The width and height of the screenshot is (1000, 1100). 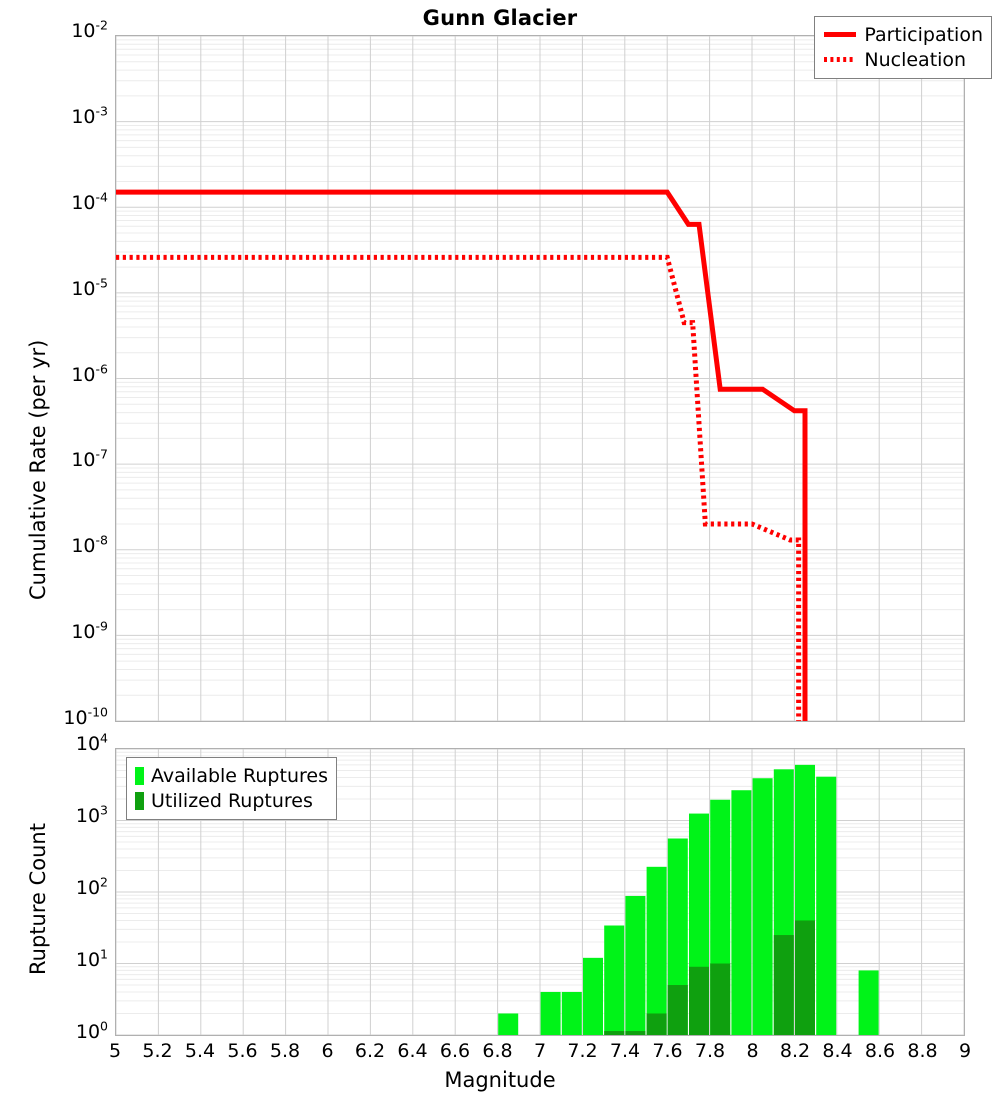 I want to click on y-tick-top--4: 10⁻⁴, so click(x=89, y=201).